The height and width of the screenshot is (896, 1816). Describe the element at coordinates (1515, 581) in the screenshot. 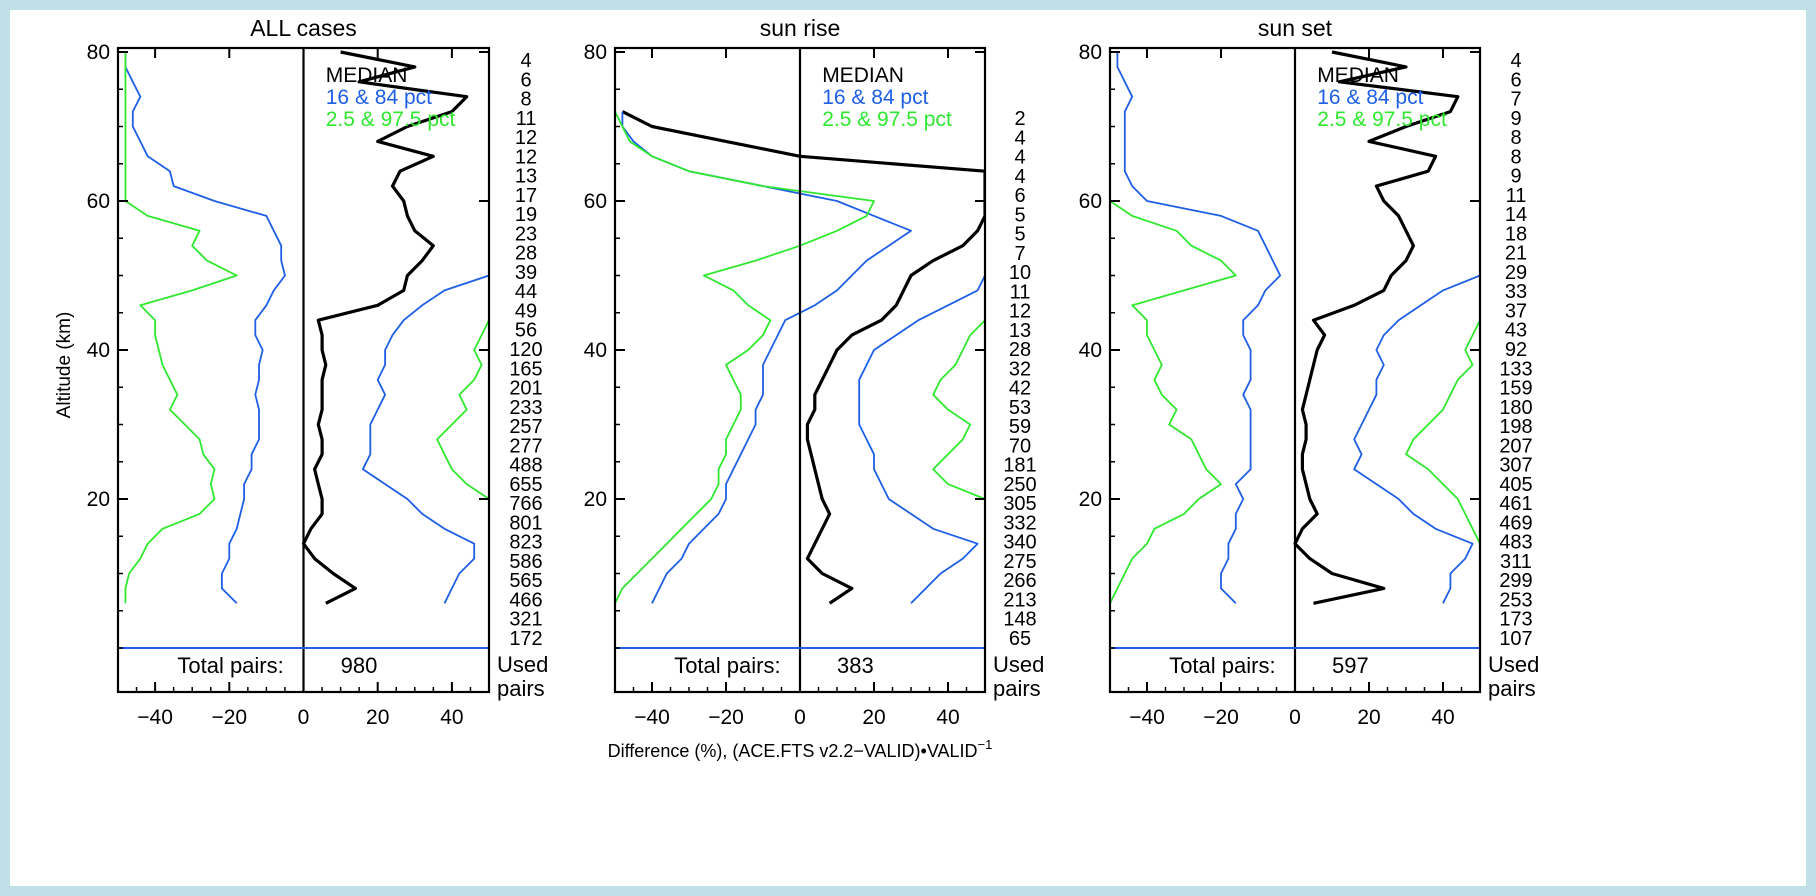

I see `used-pairs-value: 299` at that location.